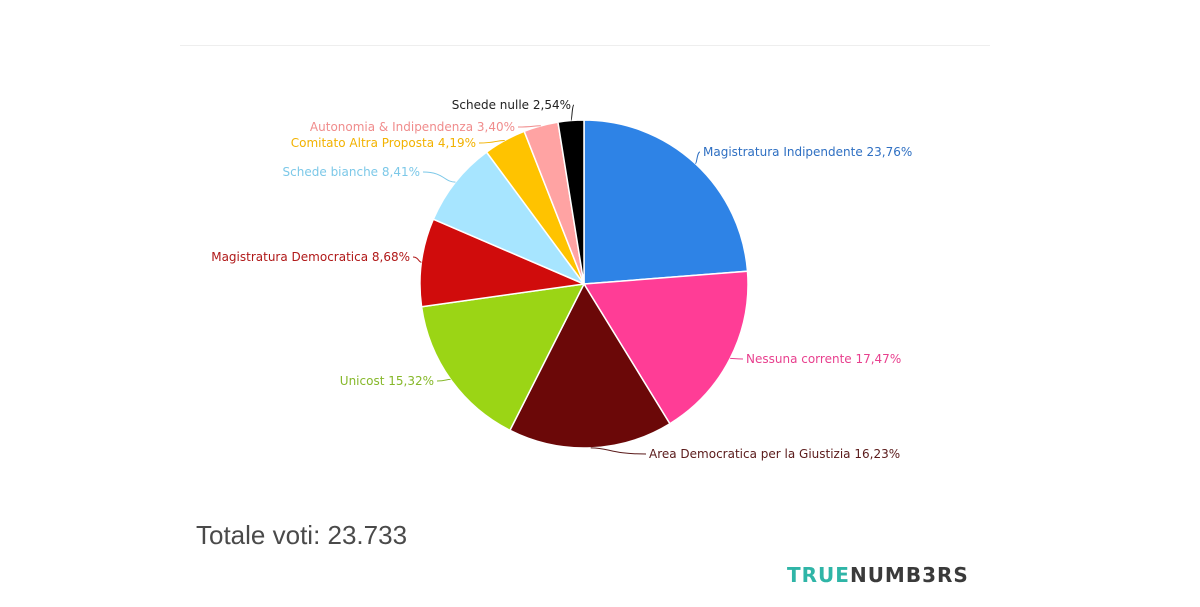  Describe the element at coordinates (909, 575) in the screenshot. I see `brand-logo-part-numbers: NUMB3RS` at that location.